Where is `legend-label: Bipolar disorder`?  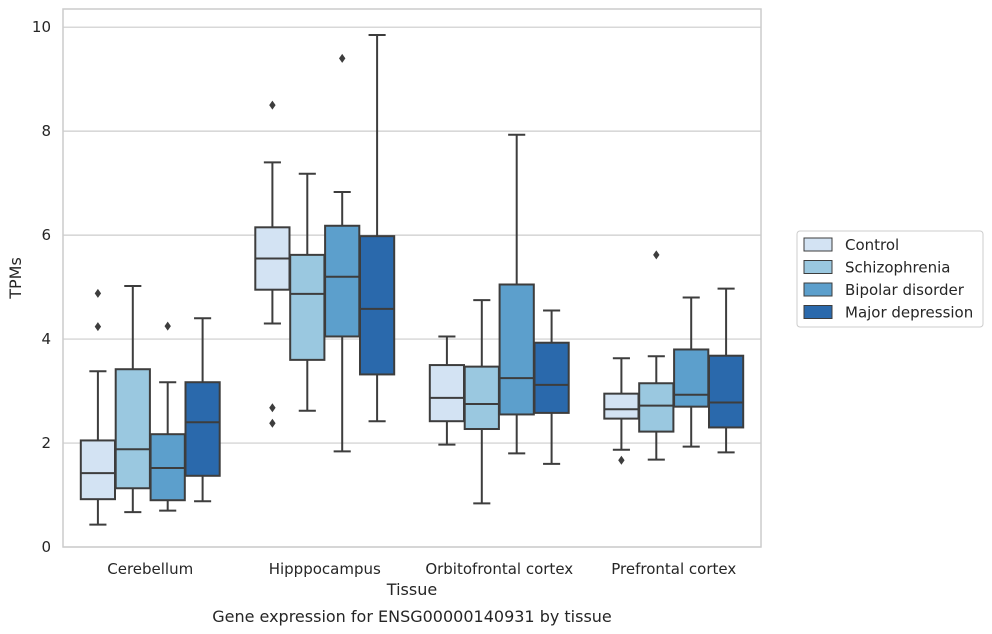
legend-label: Bipolar disorder is located at coordinates (905, 290).